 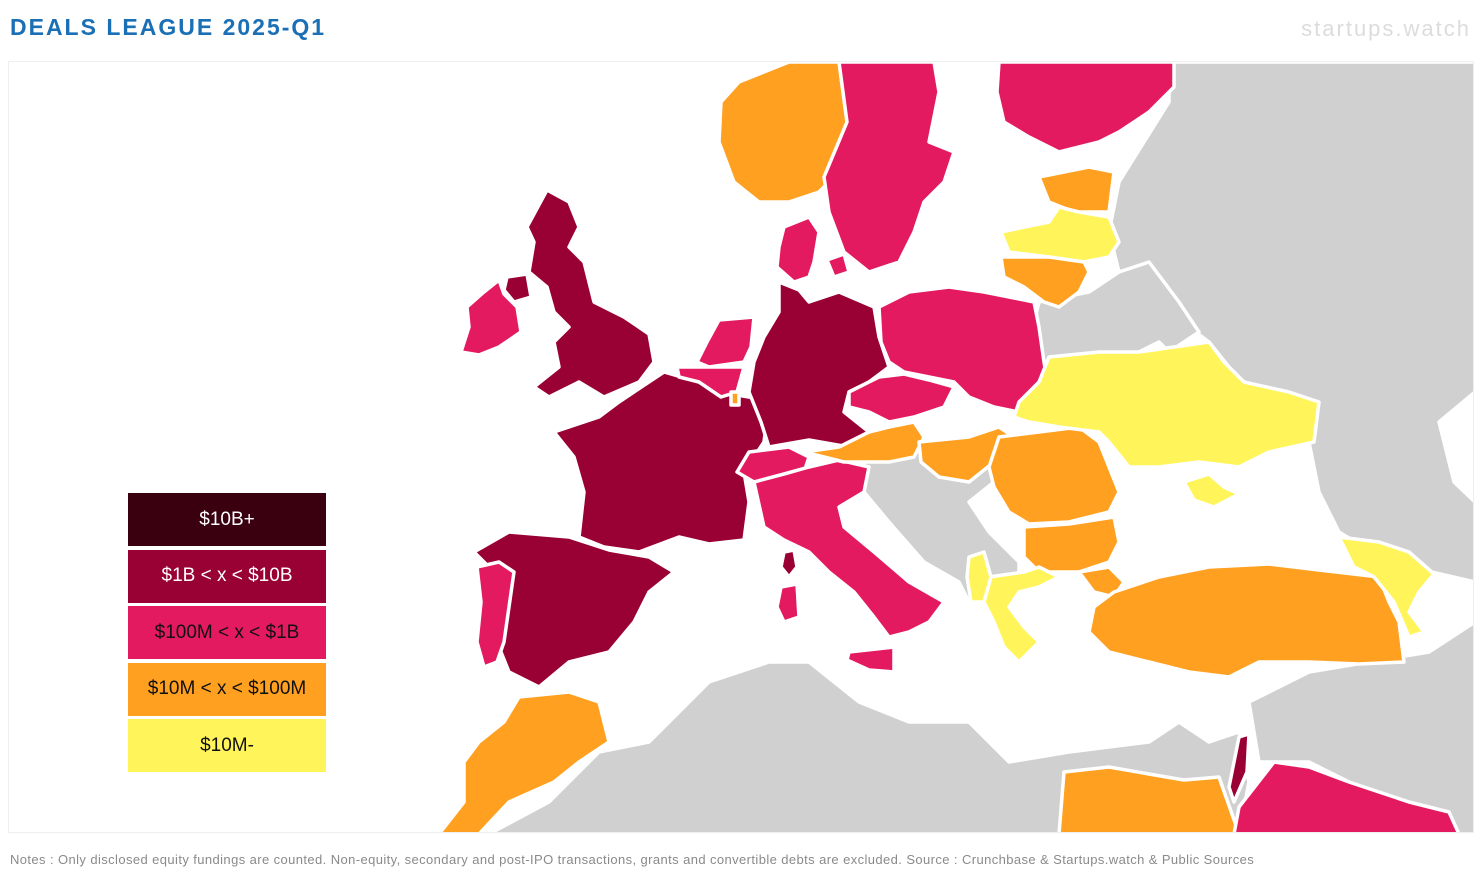 What do you see at coordinates (227, 689) in the screenshot?
I see `legend-item: $10M < x < $100M` at bounding box center [227, 689].